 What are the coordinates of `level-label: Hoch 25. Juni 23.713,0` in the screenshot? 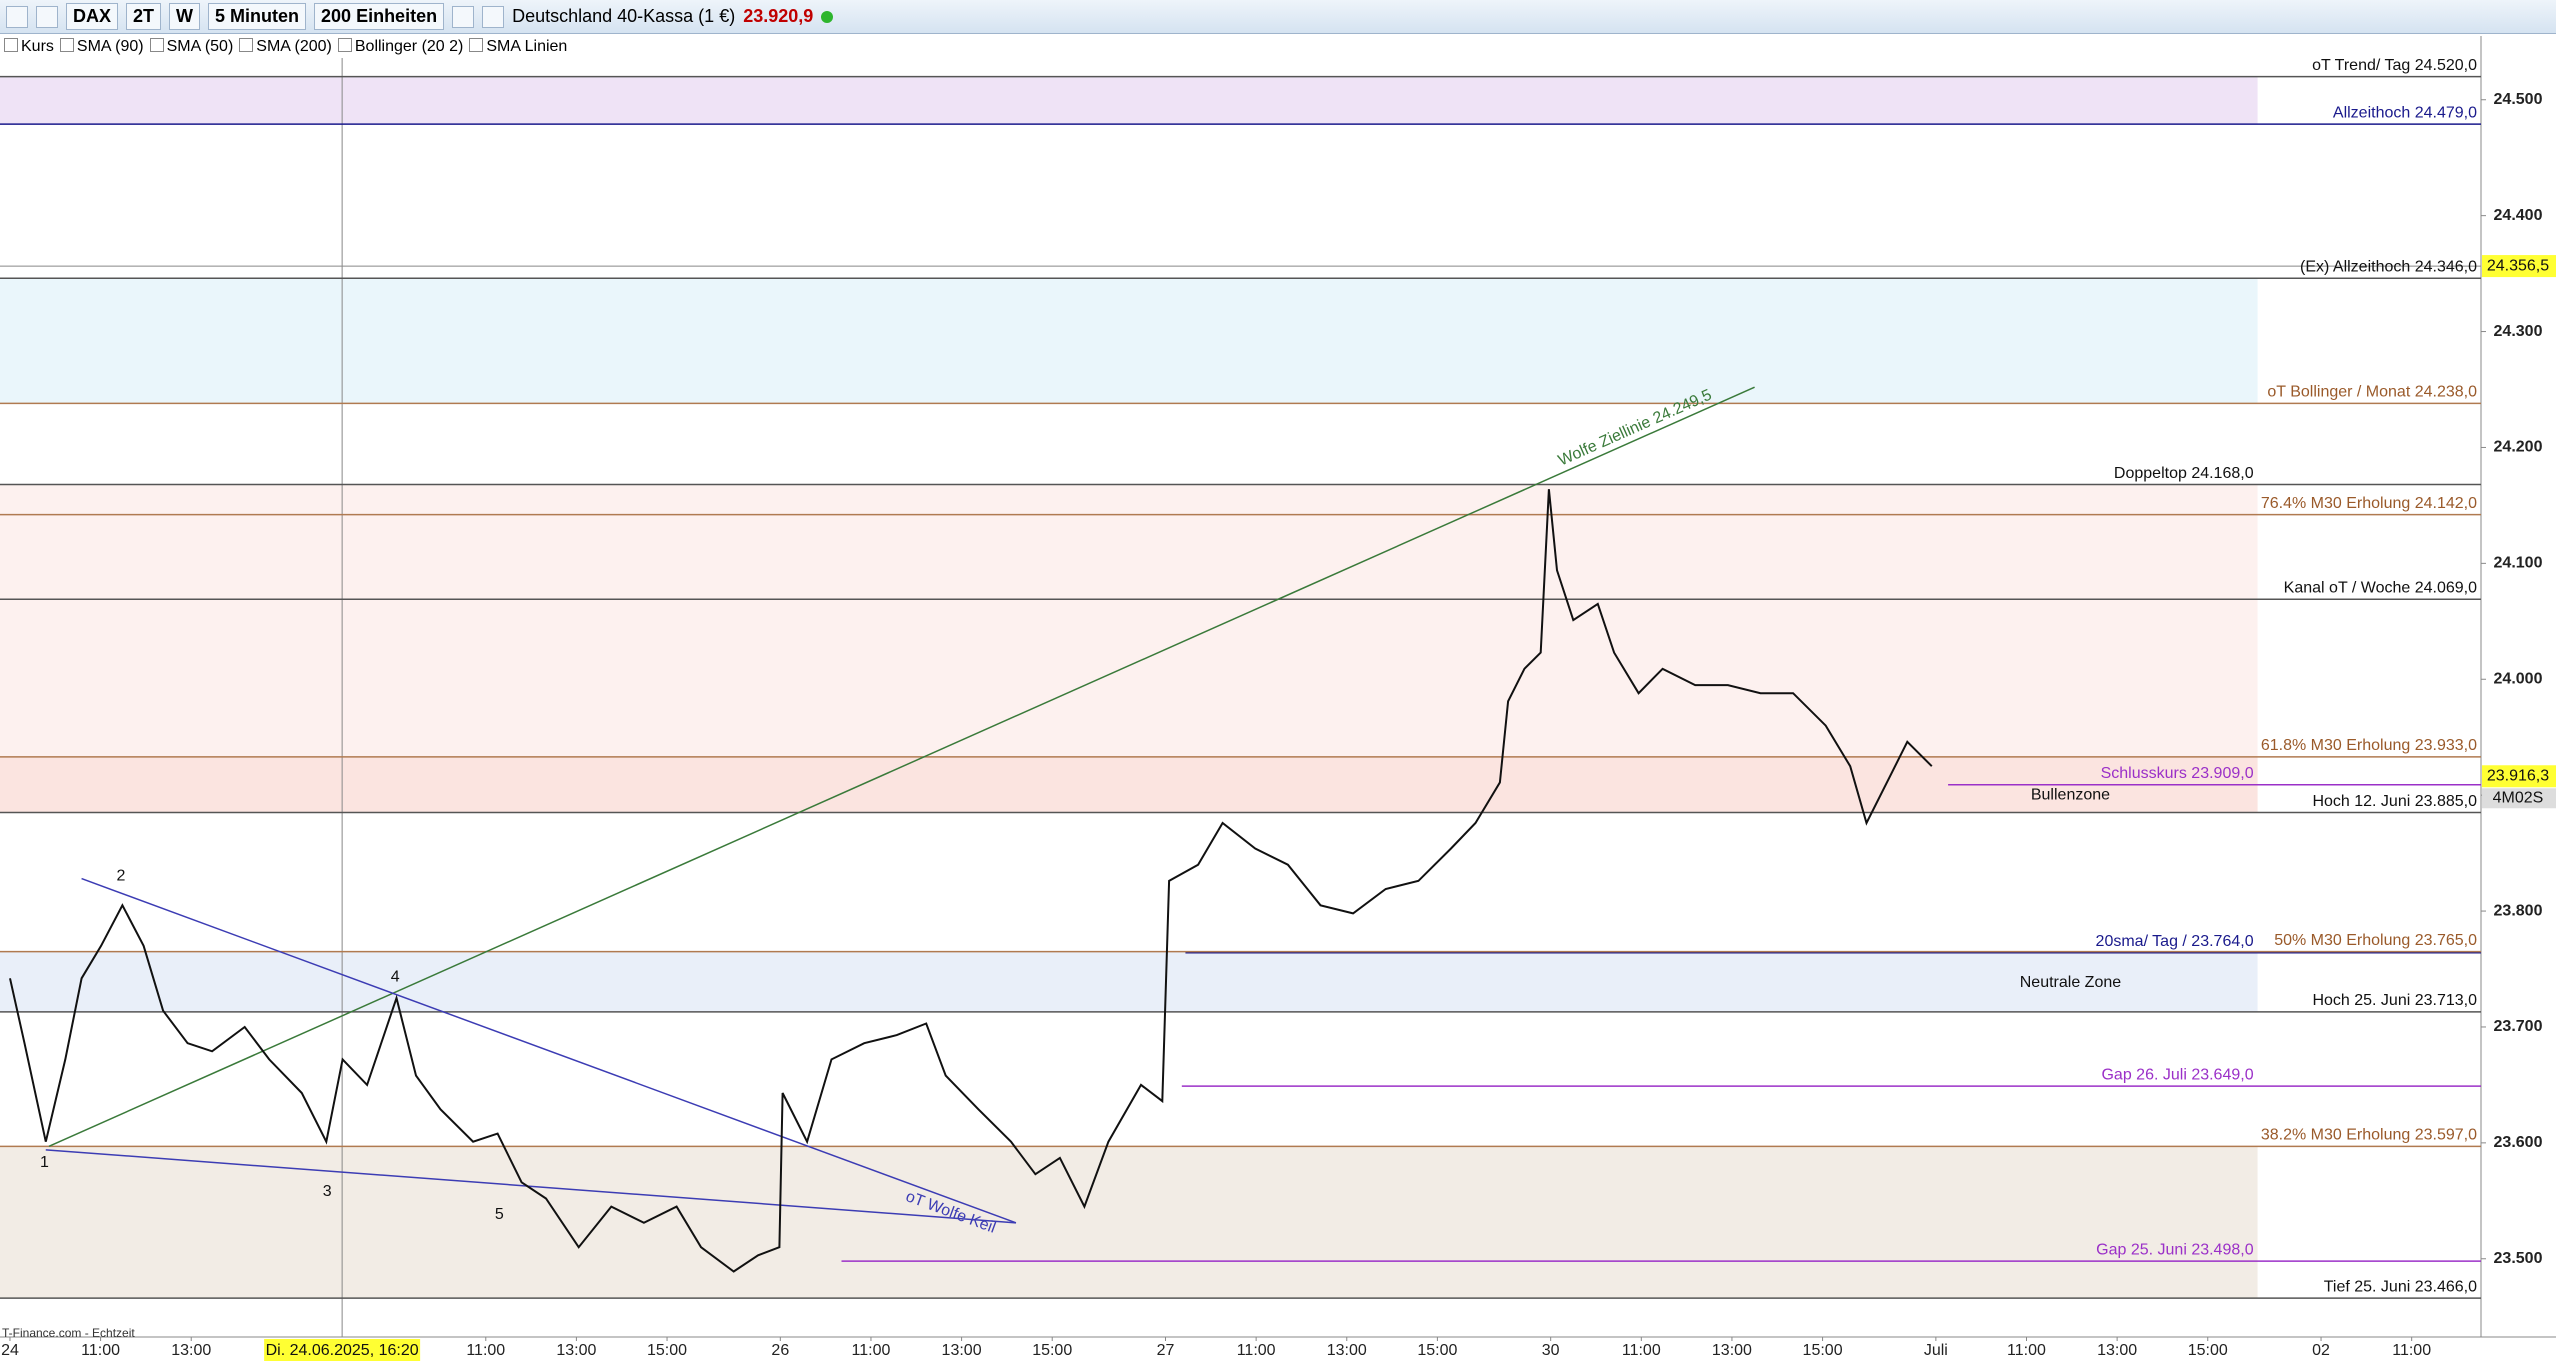 It's located at (2394, 1000).